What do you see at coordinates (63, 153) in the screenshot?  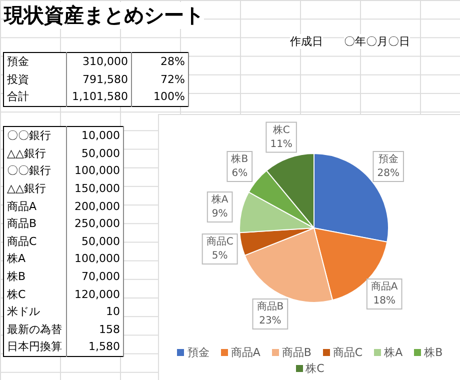 I see `text: △△銀行 50,000` at bounding box center [63, 153].